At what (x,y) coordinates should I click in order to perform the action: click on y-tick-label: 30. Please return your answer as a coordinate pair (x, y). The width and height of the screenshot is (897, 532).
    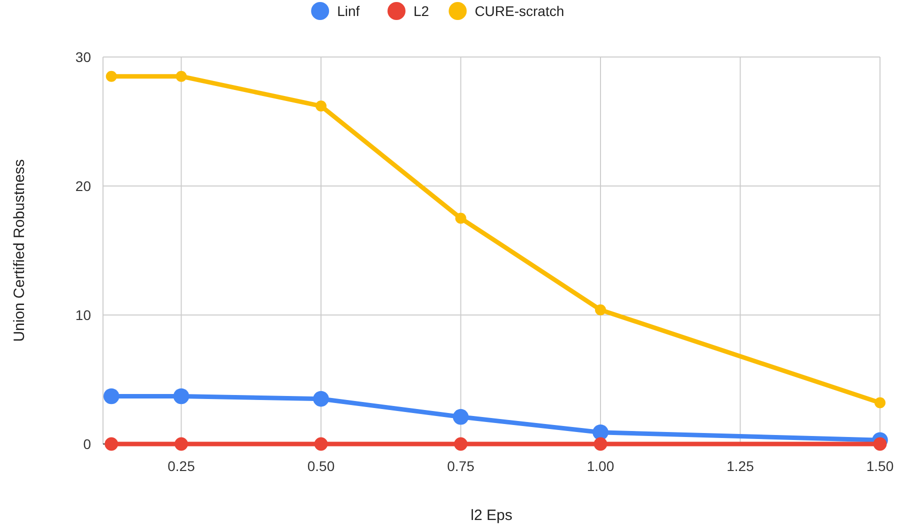
    Looking at the image, I should click on (83, 56).